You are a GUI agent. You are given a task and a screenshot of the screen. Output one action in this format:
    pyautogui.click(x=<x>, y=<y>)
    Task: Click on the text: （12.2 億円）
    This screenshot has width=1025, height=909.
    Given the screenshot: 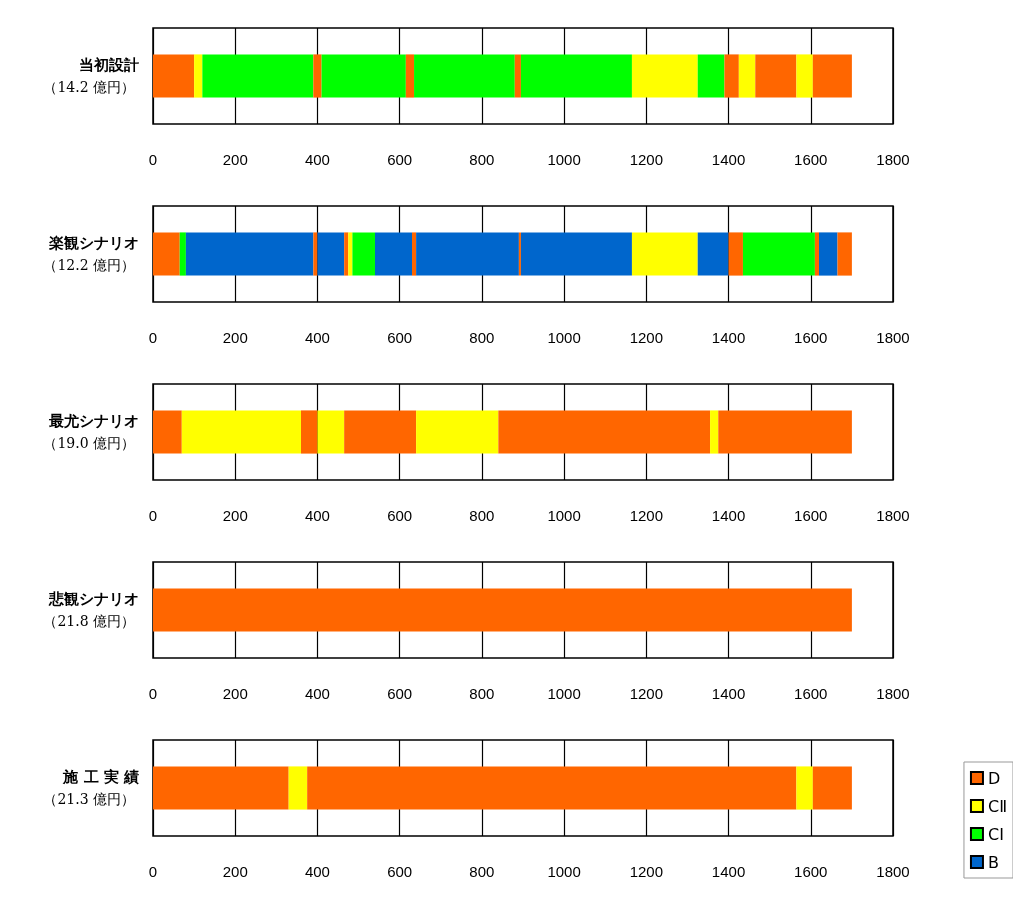 What is the action you would take?
    pyautogui.click(x=89, y=265)
    